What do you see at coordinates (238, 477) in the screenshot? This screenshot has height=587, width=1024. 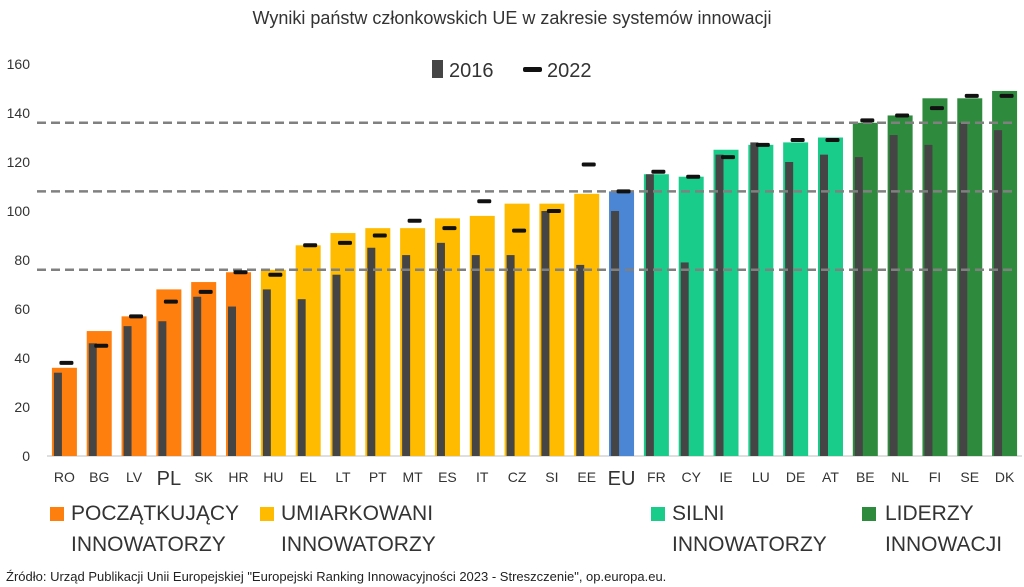 I see `category-label-hr: HR` at bounding box center [238, 477].